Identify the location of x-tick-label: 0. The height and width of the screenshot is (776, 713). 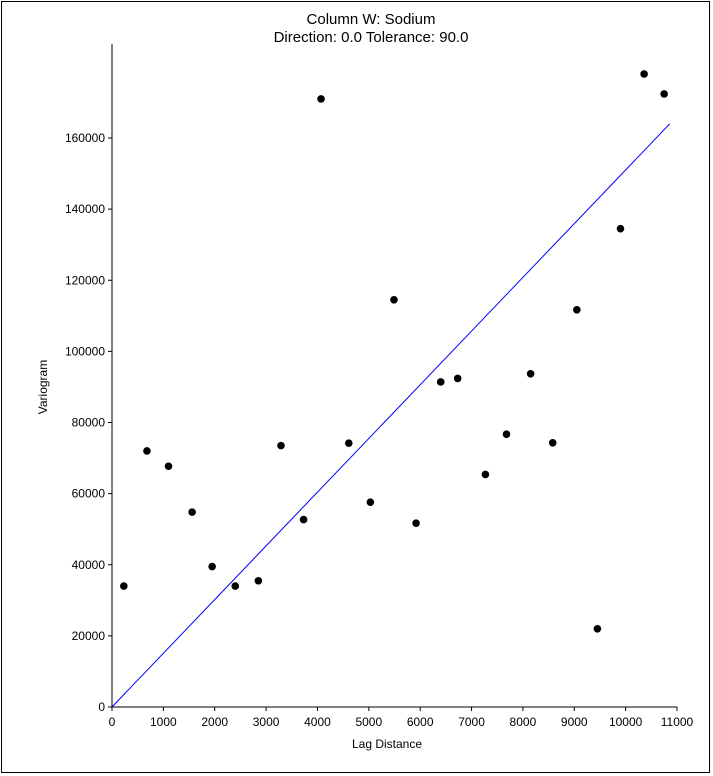
(112, 722).